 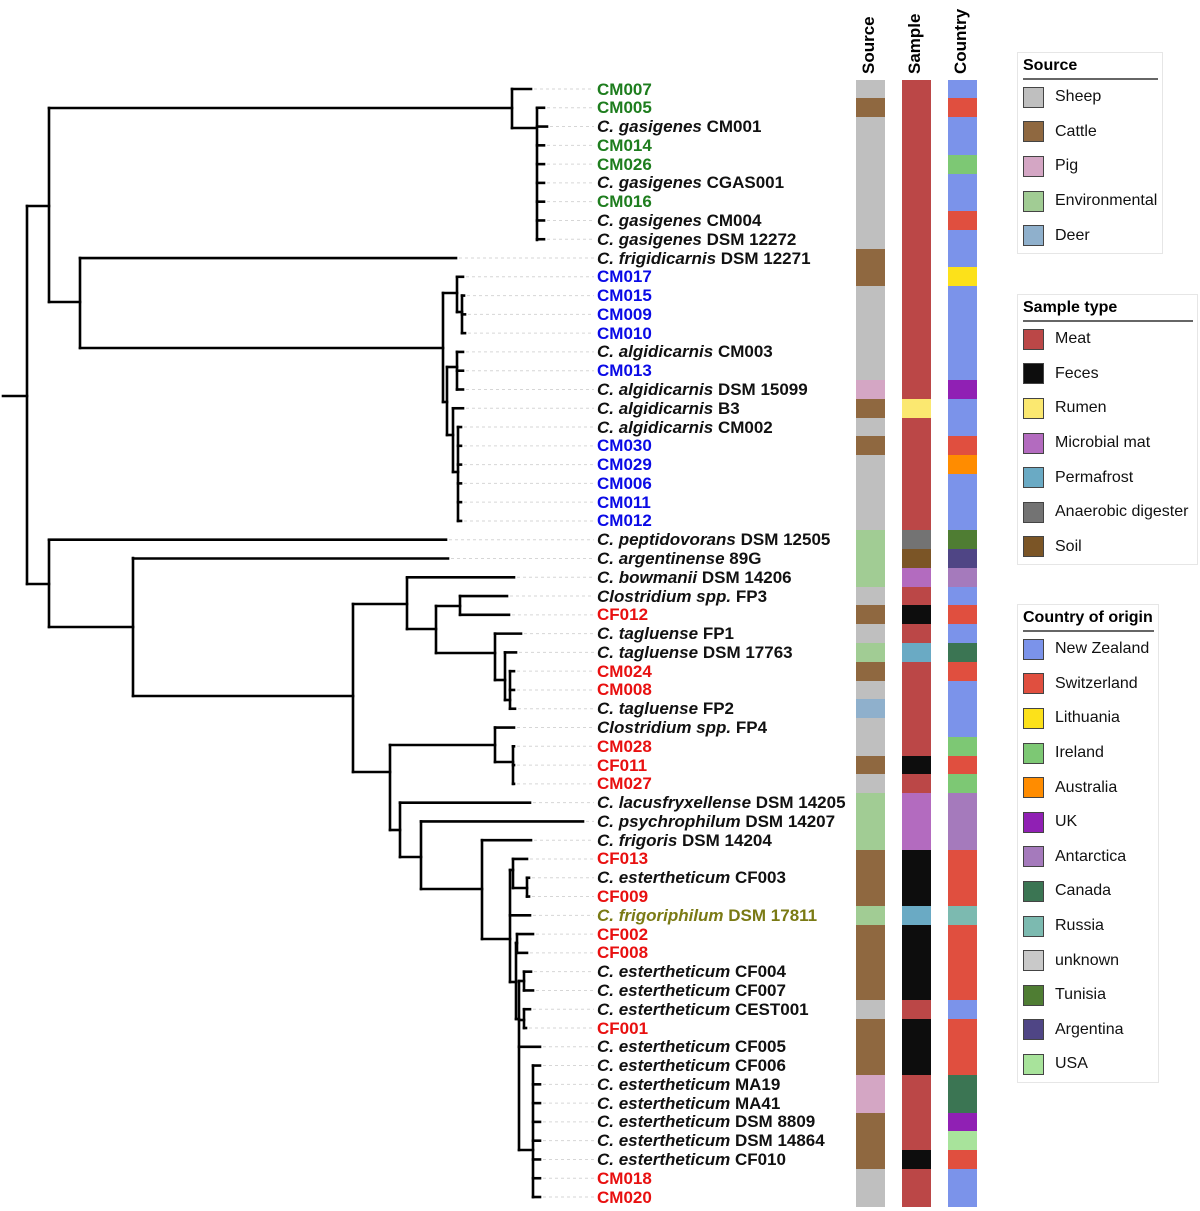 I want to click on strain-name: CM018, so click(x=624, y=1178).